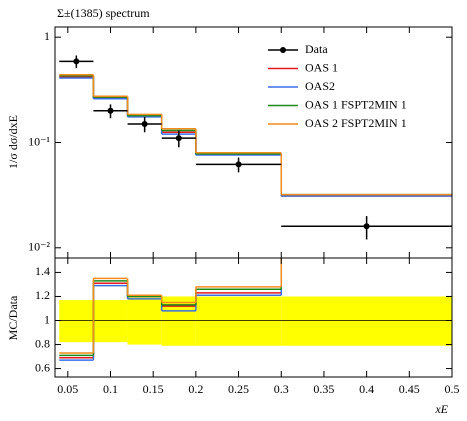 The width and height of the screenshot is (467, 421). I want to click on y-axis-label: 1/σ dσ/dxE, so click(13, 142).